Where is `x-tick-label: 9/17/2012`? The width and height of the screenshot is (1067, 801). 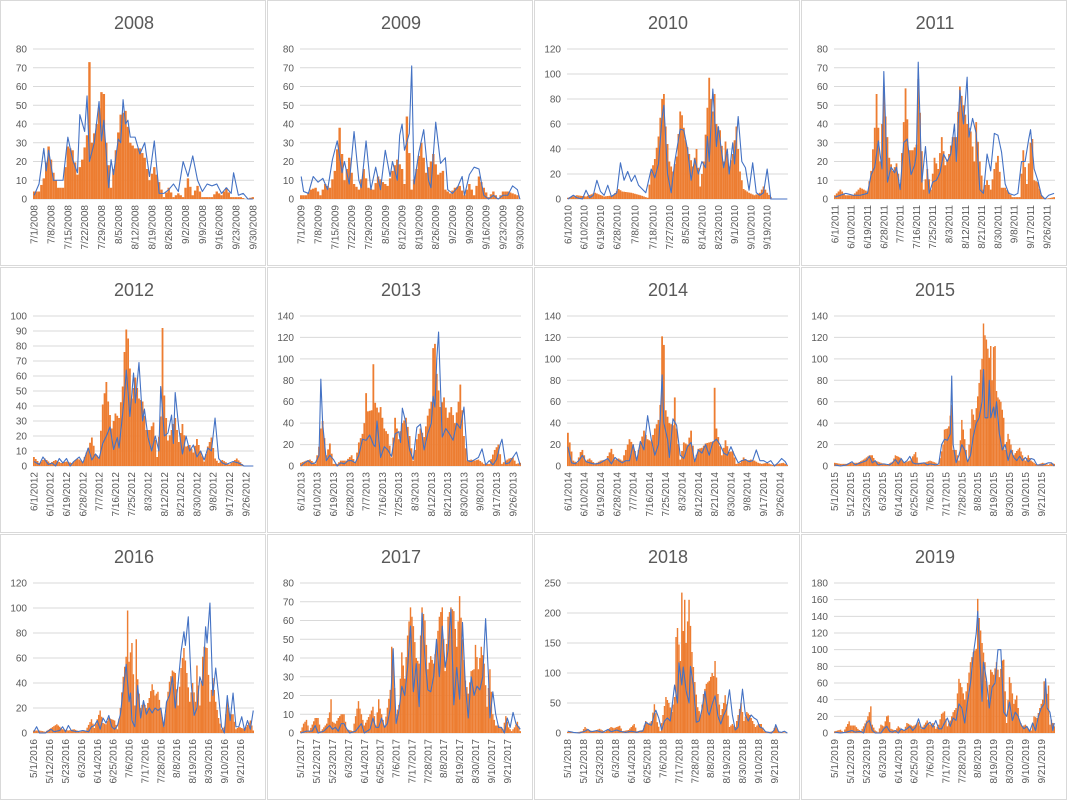
x-tick-label: 9/17/2012 is located at coordinates (230, 494).